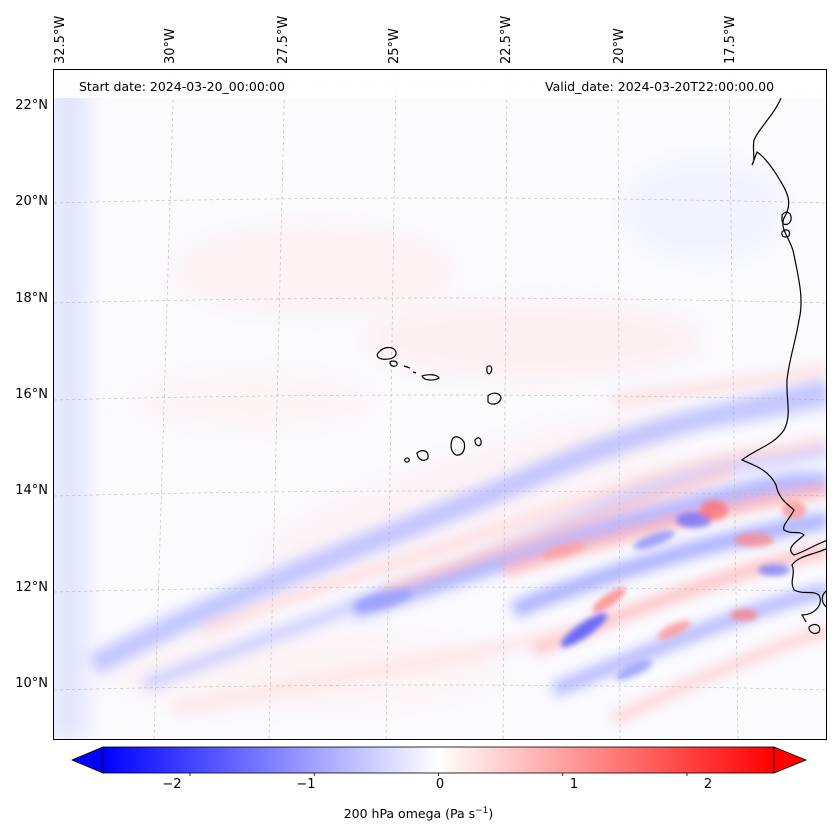 This screenshot has height=839, width=837. I want to click on colorbar, so click(439, 761).